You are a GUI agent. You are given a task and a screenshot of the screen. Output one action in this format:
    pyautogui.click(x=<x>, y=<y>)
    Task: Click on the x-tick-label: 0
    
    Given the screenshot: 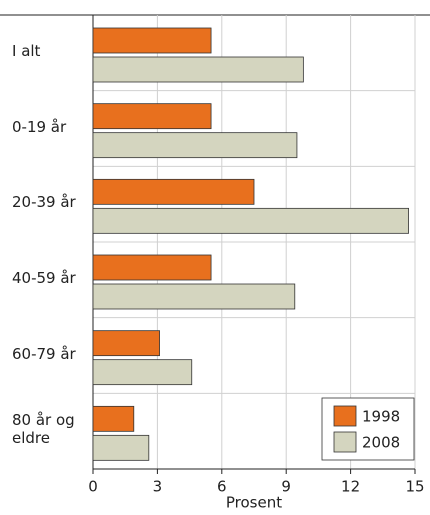 What is the action you would take?
    pyautogui.click(x=93, y=487)
    